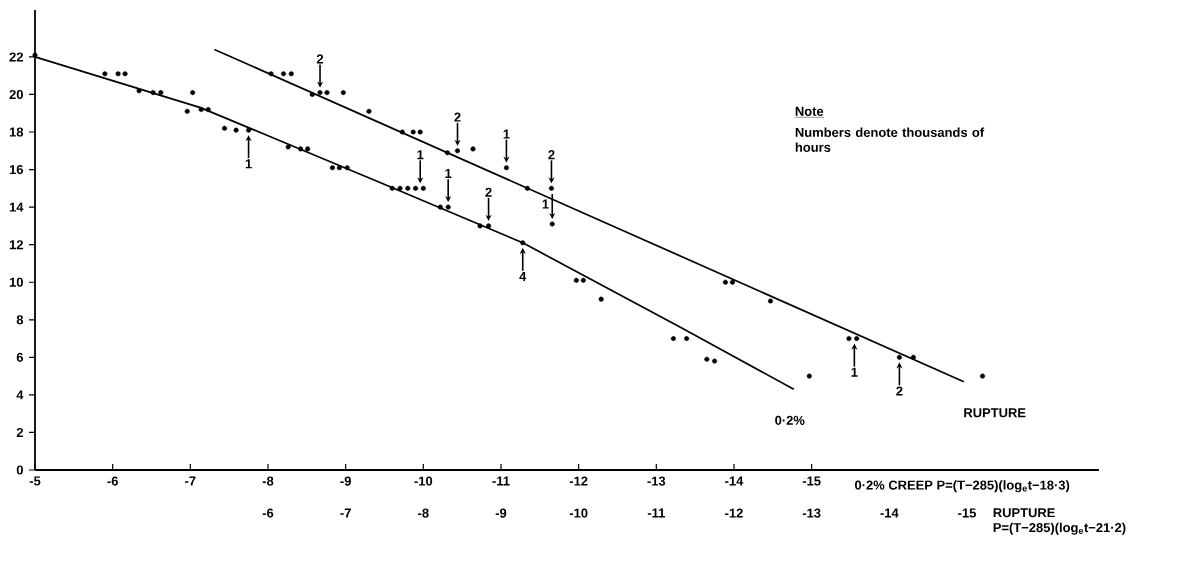 This screenshot has height=575, width=1178. What do you see at coordinates (268, 481) in the screenshot?
I see `x-tick-label: -8` at bounding box center [268, 481].